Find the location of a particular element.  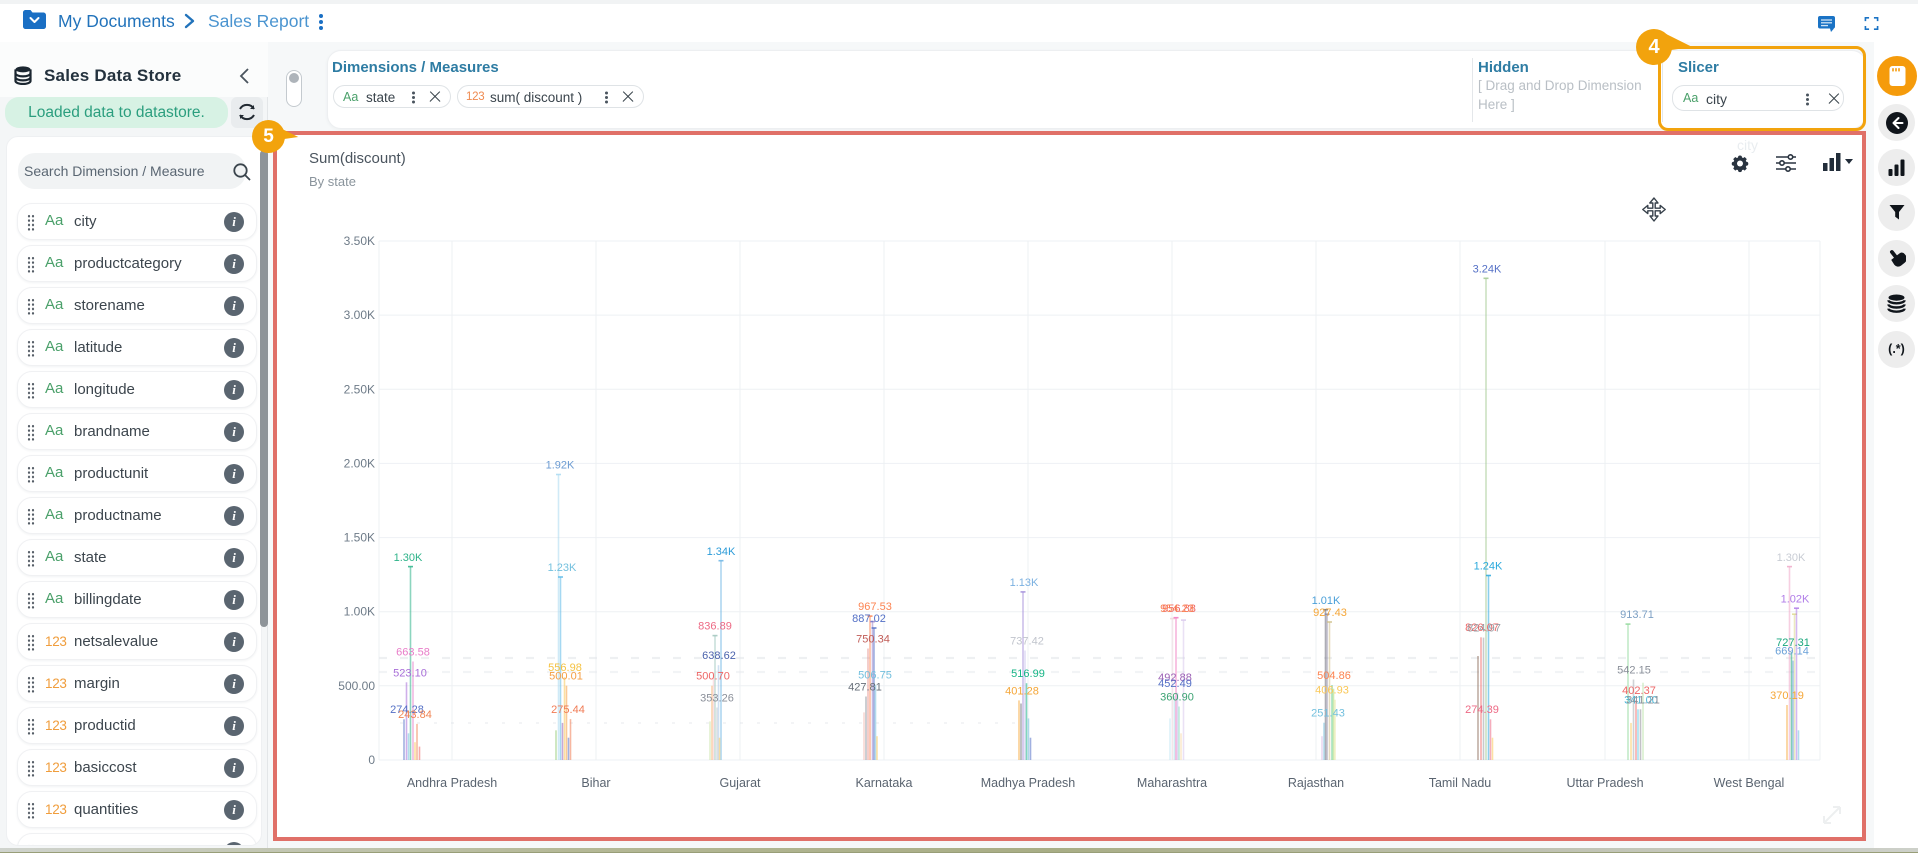

svg-text: 401.28 is located at coordinates (1022, 691).